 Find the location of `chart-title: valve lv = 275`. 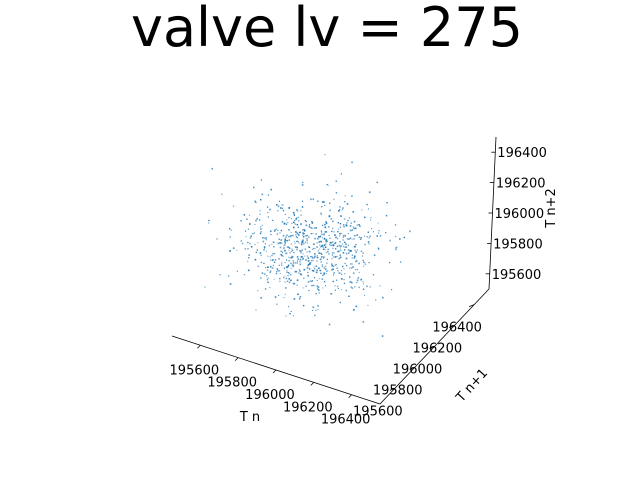

chart-title: valve lv = 275 is located at coordinates (327, 29).